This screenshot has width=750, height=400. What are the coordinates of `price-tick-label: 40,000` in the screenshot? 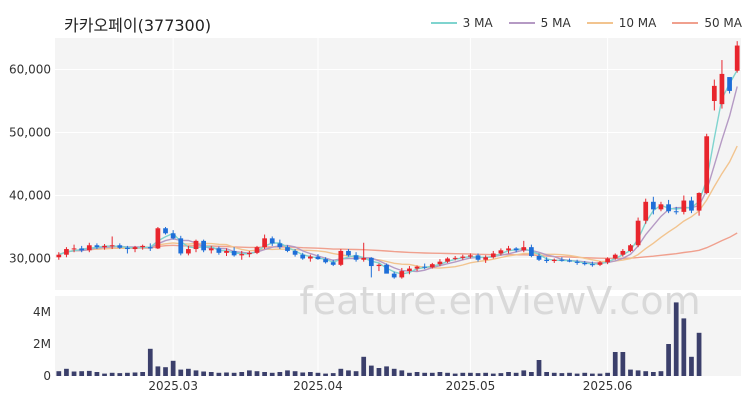 It's located at (30, 196).